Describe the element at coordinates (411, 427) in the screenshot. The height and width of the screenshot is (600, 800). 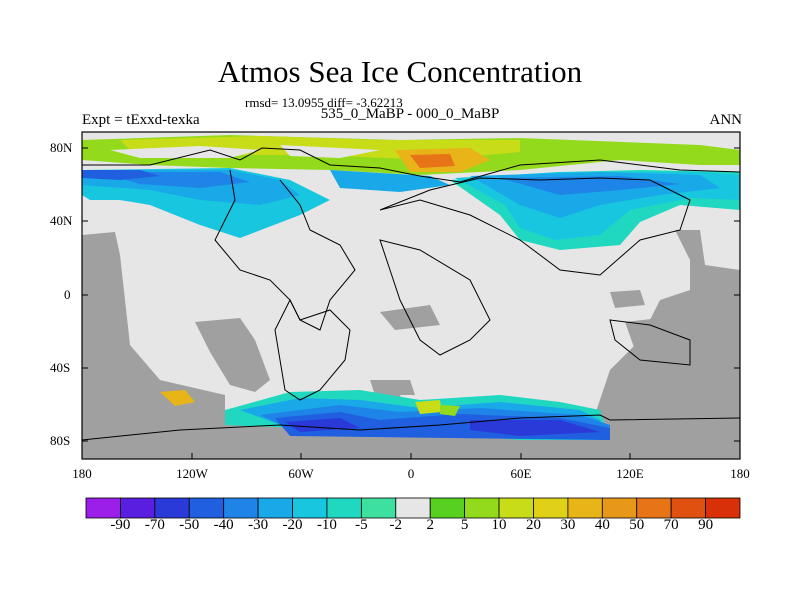
I see `coastline-antarctica` at that location.